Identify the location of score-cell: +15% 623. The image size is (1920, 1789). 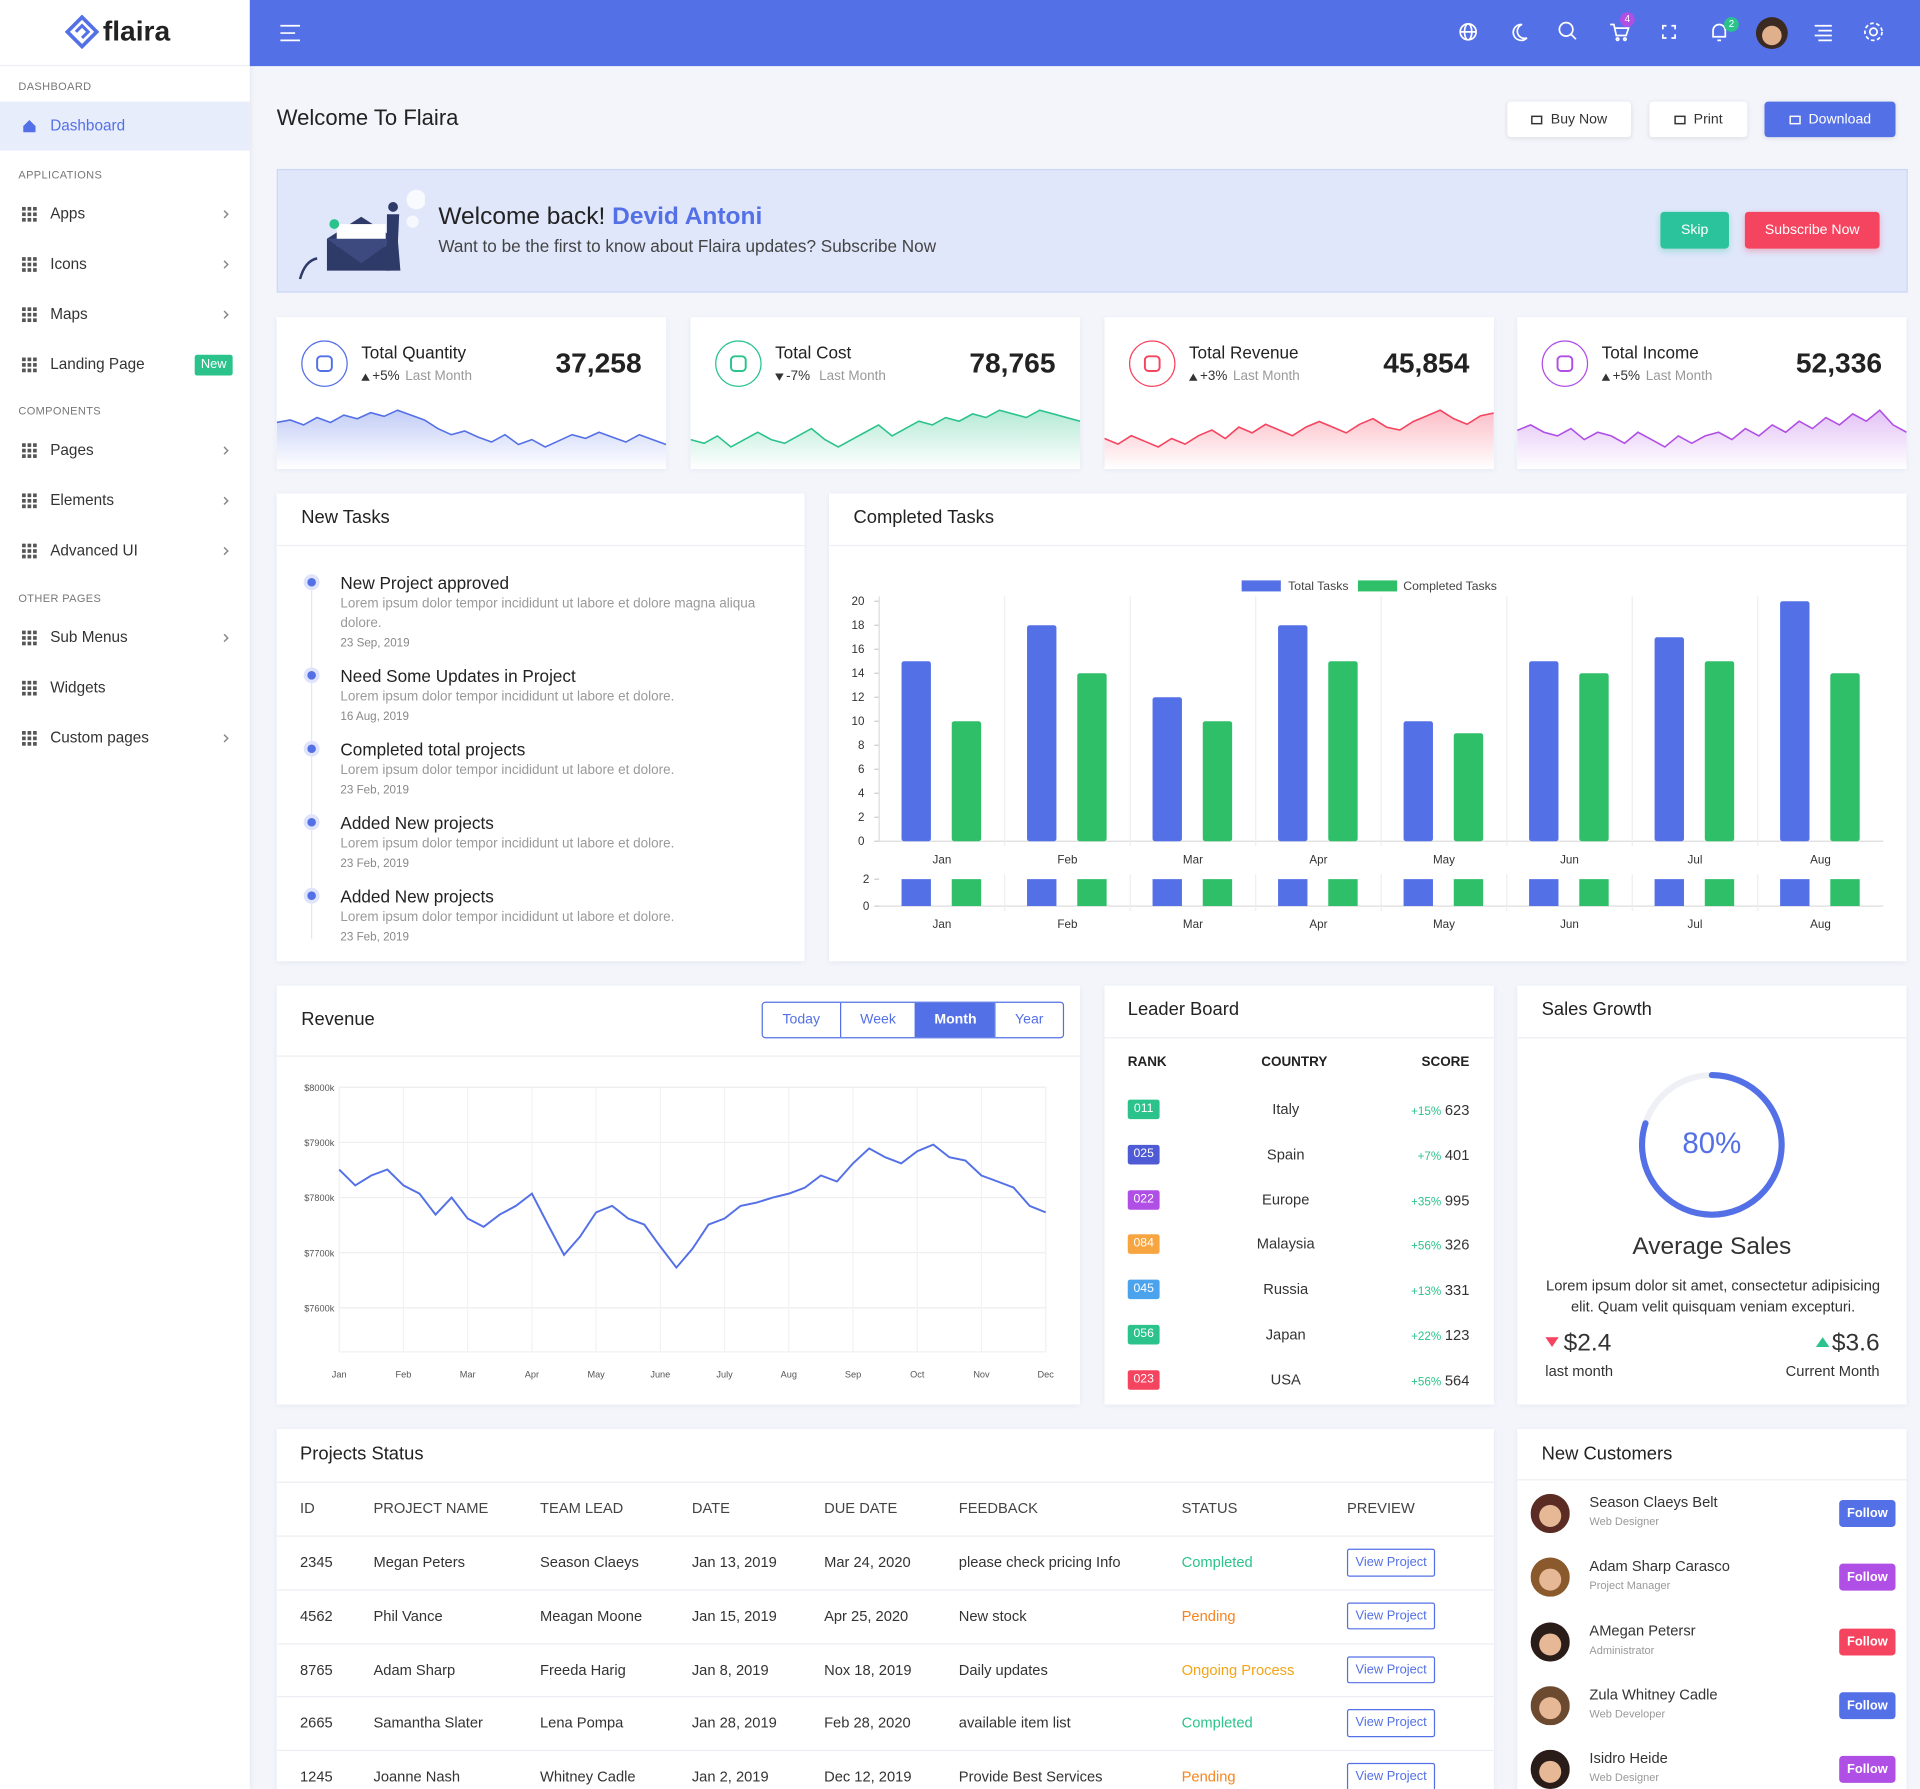
(1440, 1109).